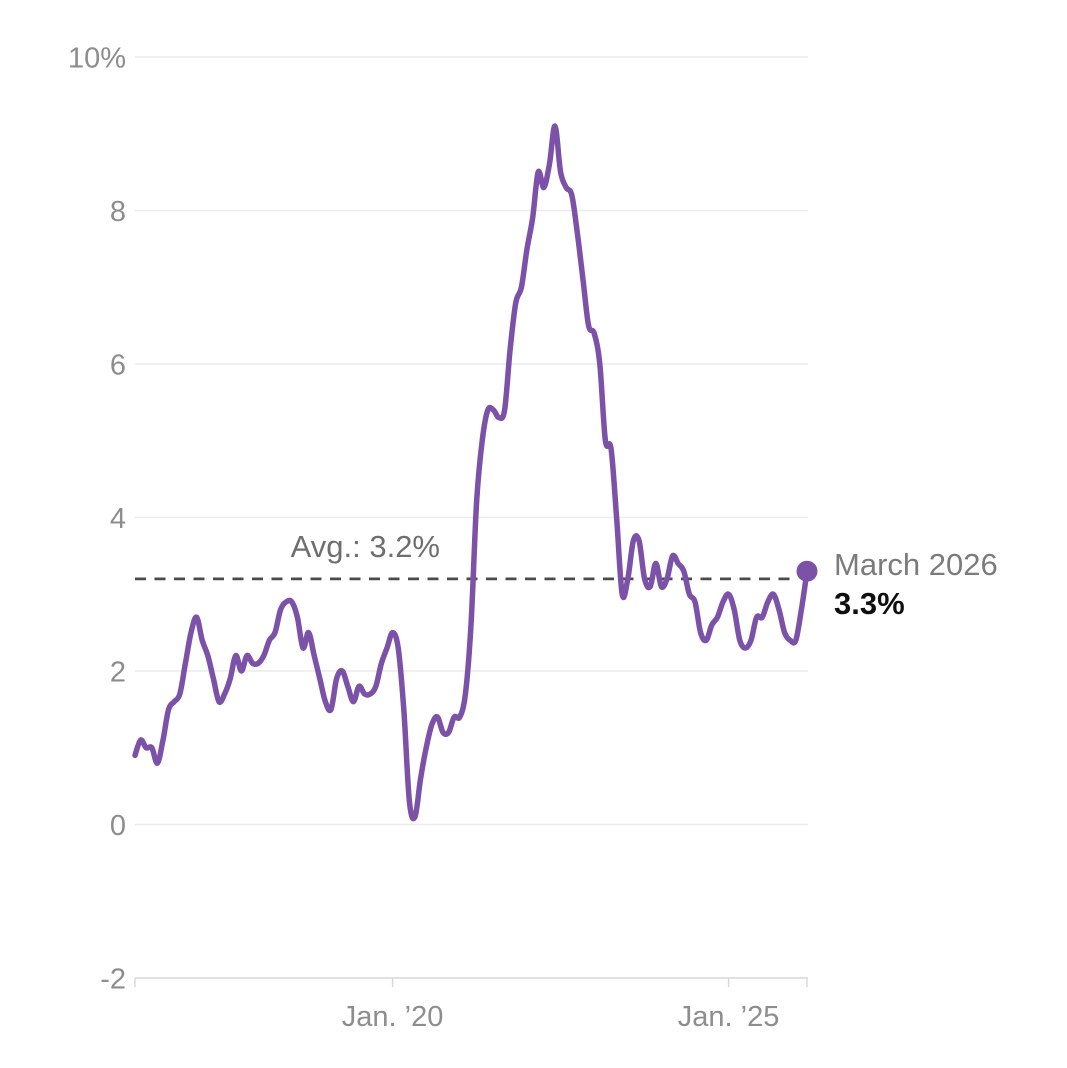 The image size is (1067, 1068). I want to click on x-axis-tick-label: Jan. ’20, so click(393, 1017).